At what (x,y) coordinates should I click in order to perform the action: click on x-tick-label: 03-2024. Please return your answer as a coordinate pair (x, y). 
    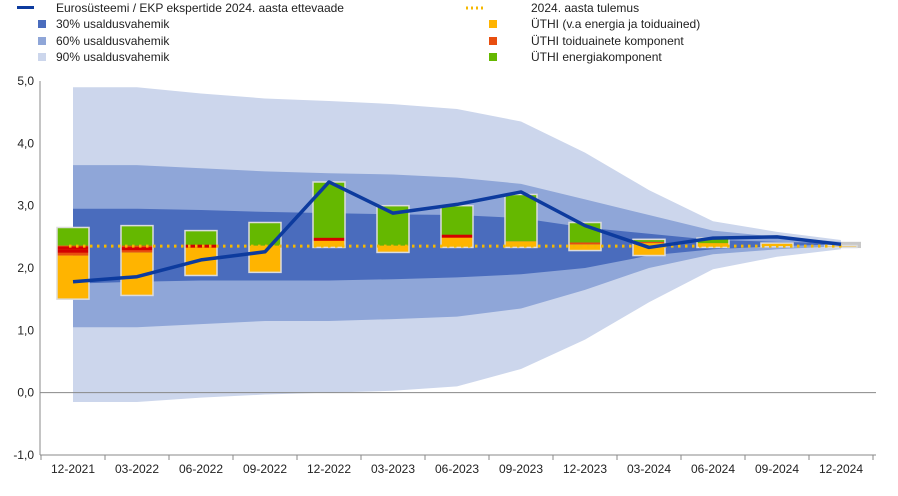
    Looking at the image, I should click on (649, 469).